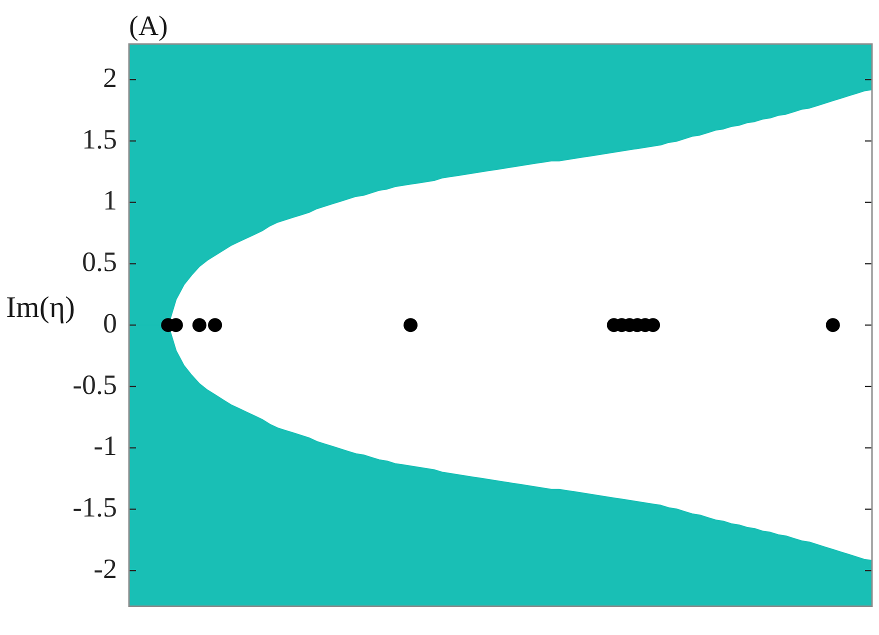 The image size is (879, 635). Describe the element at coordinates (94, 508) in the screenshot. I see `y-tick-label: -1.5` at that location.